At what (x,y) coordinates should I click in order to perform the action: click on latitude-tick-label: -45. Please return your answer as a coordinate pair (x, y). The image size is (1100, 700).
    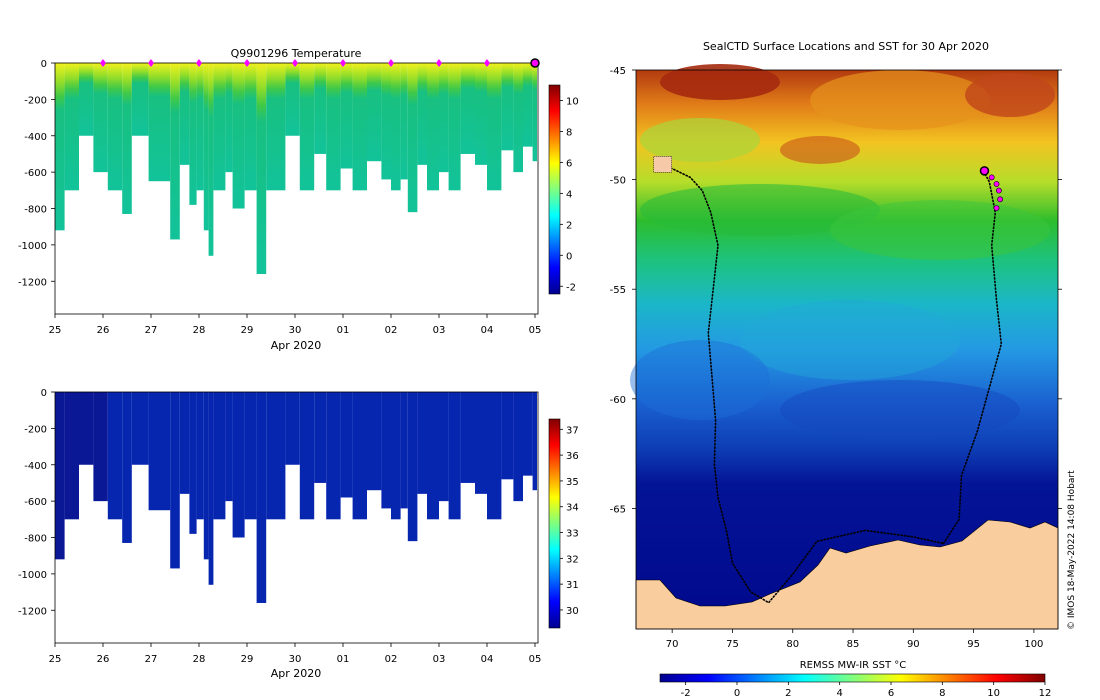
    Looking at the image, I should click on (618, 71).